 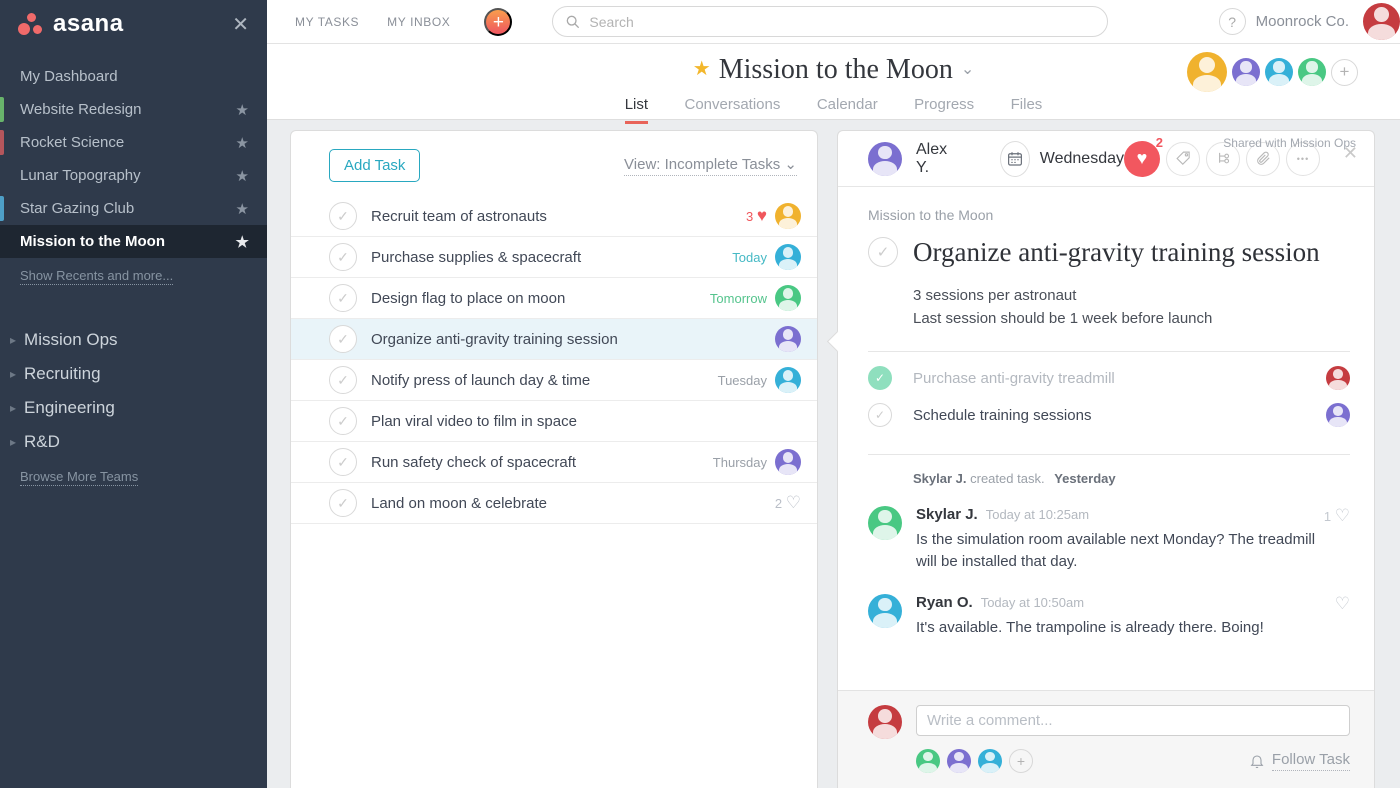 What do you see at coordinates (1014, 158) in the screenshot?
I see `due-date-button` at bounding box center [1014, 158].